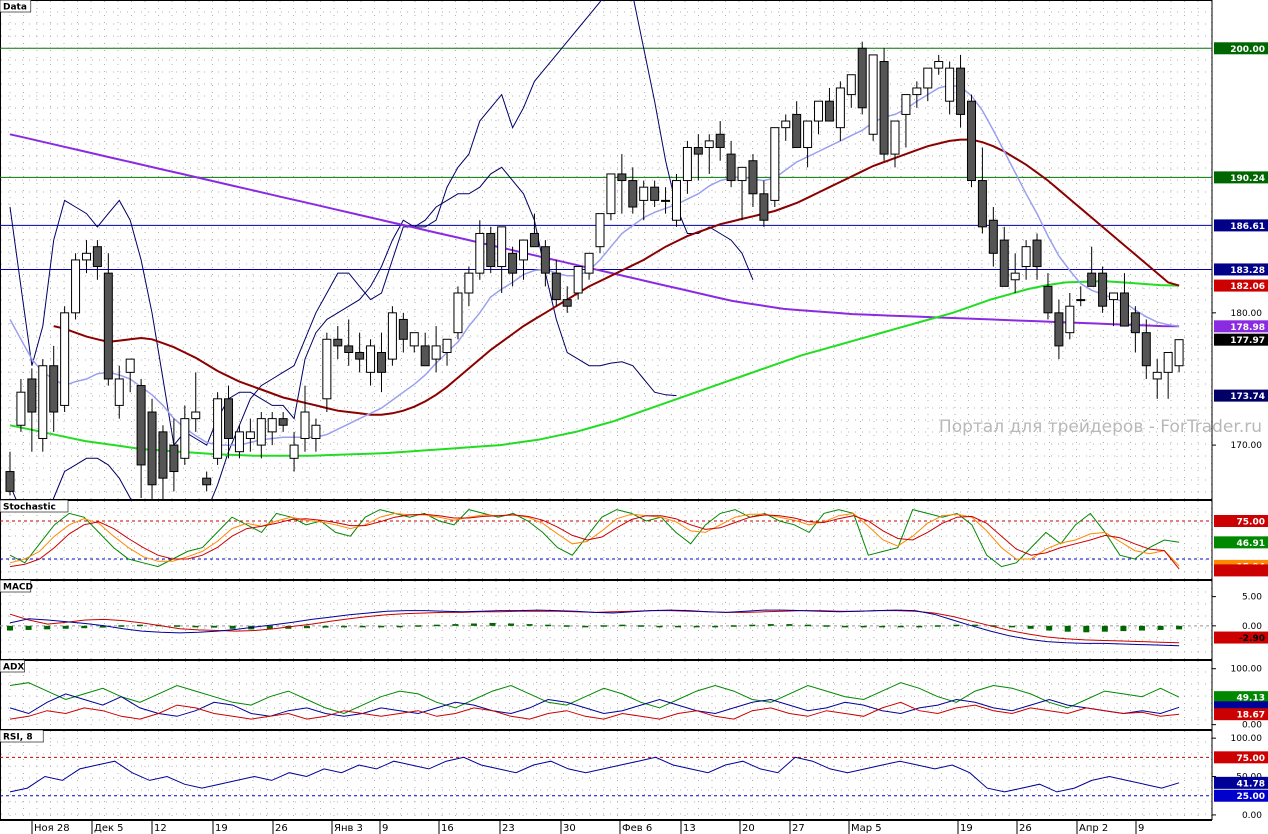  I want to click on panel-title: MACD, so click(18, 588).